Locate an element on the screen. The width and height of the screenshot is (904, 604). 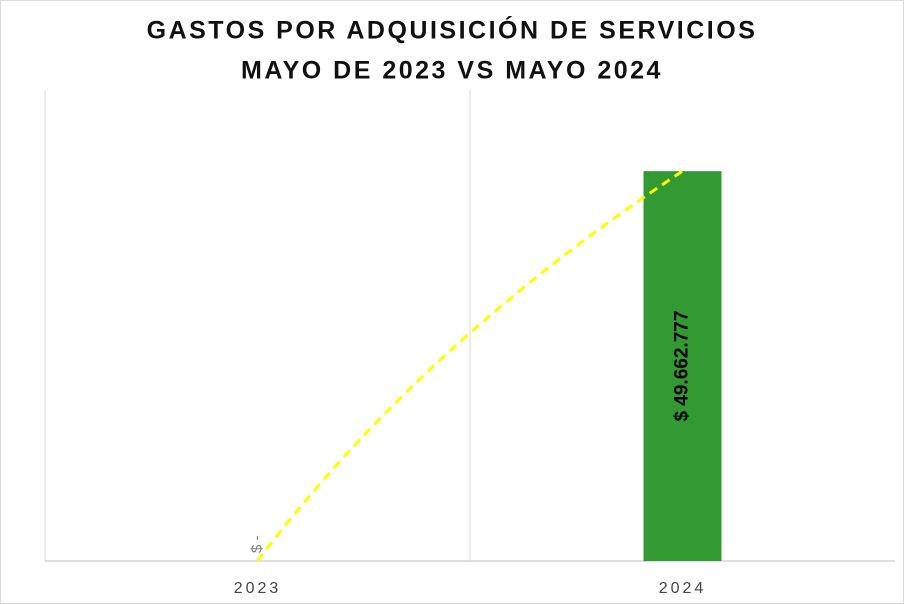
data-label: $ - is located at coordinates (256, 544).